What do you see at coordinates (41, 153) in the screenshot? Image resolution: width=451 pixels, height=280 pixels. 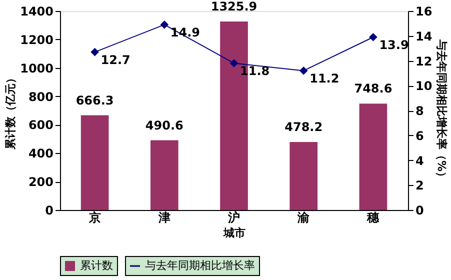 I see `y-tick-label: 400` at bounding box center [41, 153].